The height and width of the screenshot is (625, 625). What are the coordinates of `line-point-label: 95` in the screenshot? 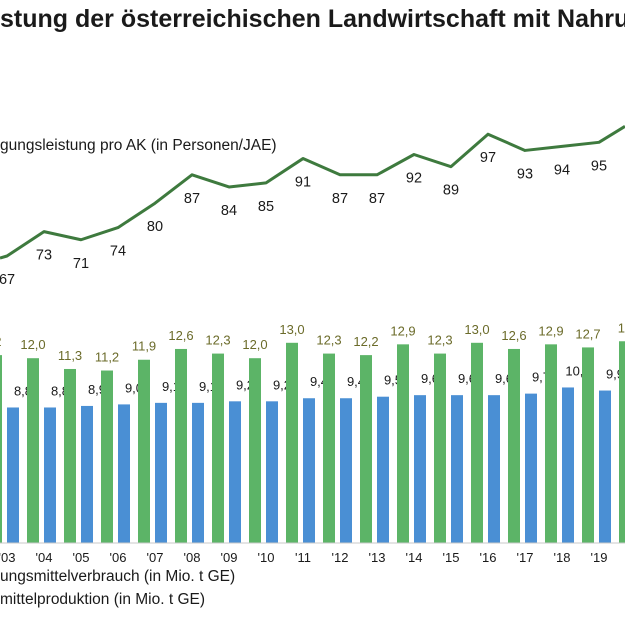 It's located at (599, 166).